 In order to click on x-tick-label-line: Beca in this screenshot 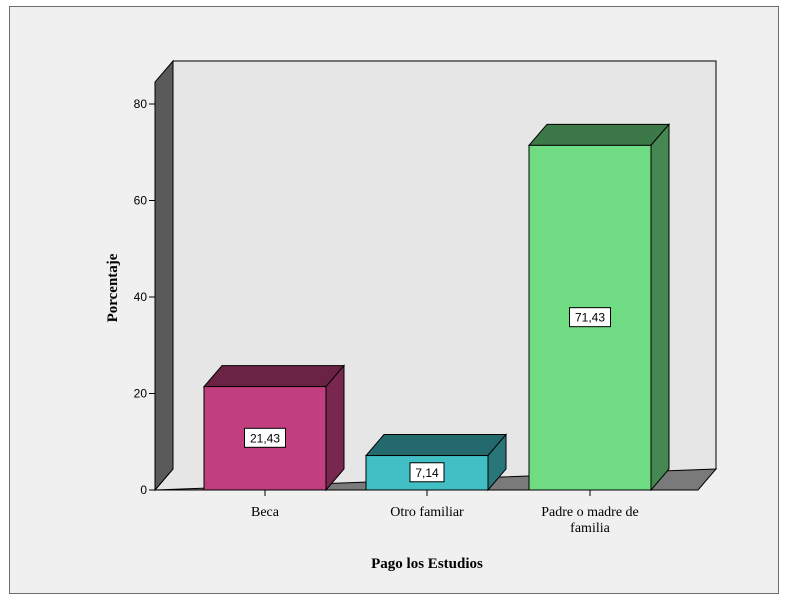, I will do `click(265, 512)`.